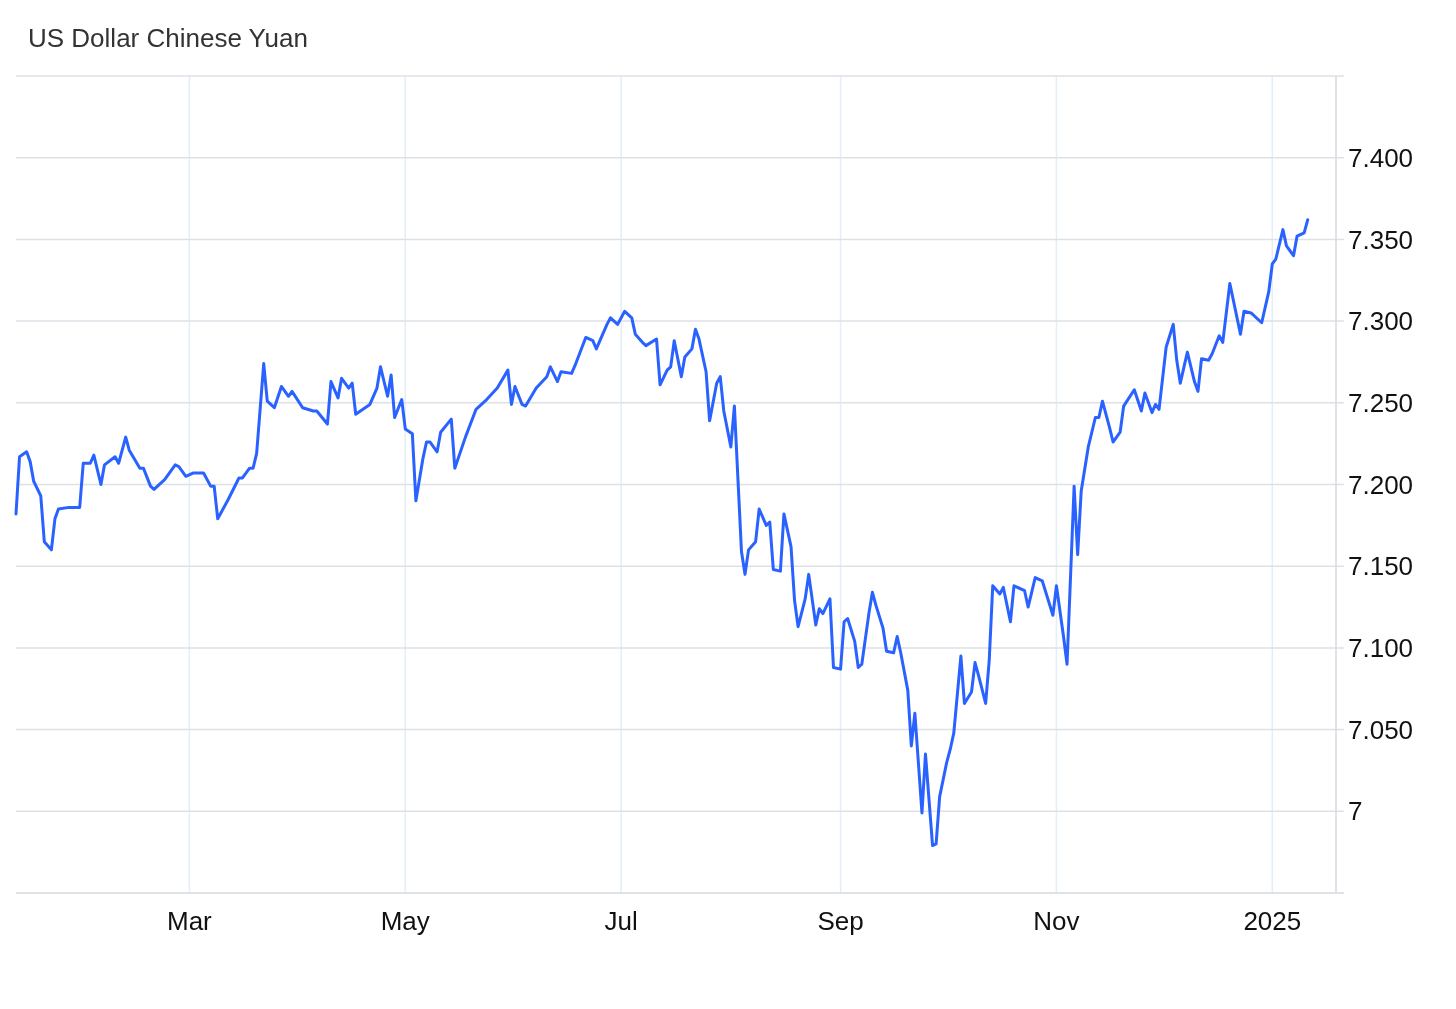  I want to click on y-tick-label: 7, so click(1355, 811).